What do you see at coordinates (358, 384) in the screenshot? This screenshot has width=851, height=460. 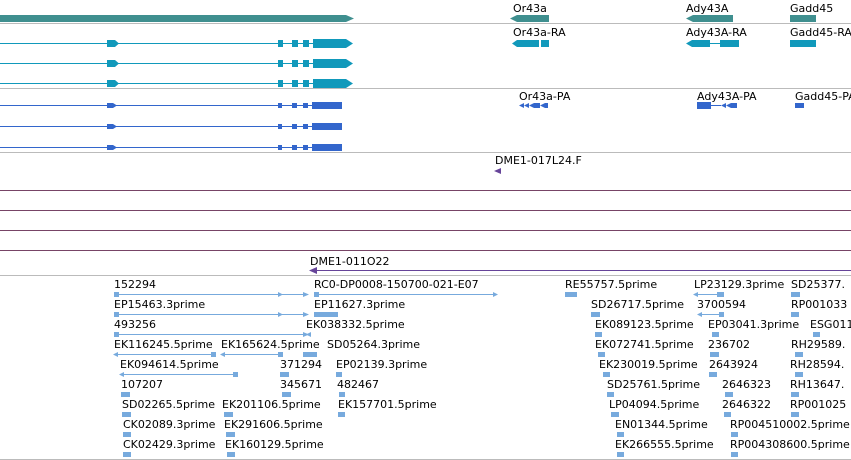 I see `est-label: 482467` at bounding box center [358, 384].